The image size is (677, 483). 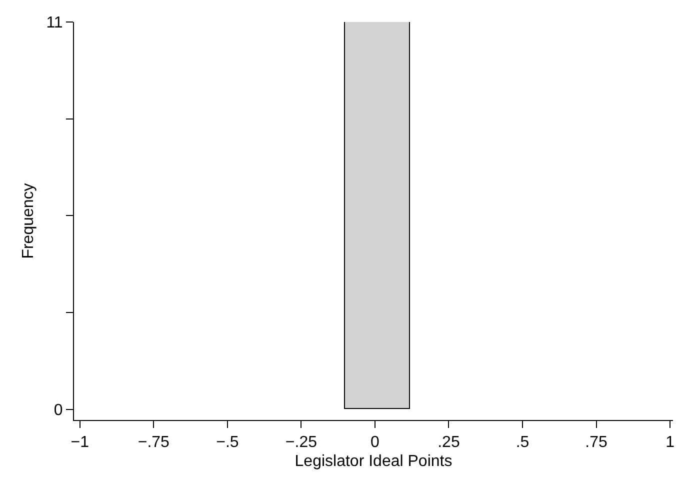 I want to click on x-tick-label: −.5, so click(x=227, y=443).